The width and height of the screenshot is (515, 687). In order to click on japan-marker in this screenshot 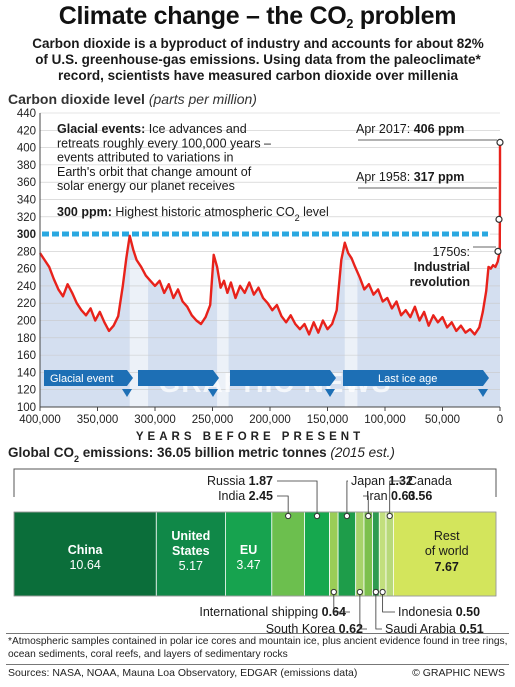, I will do `click(347, 516)`.